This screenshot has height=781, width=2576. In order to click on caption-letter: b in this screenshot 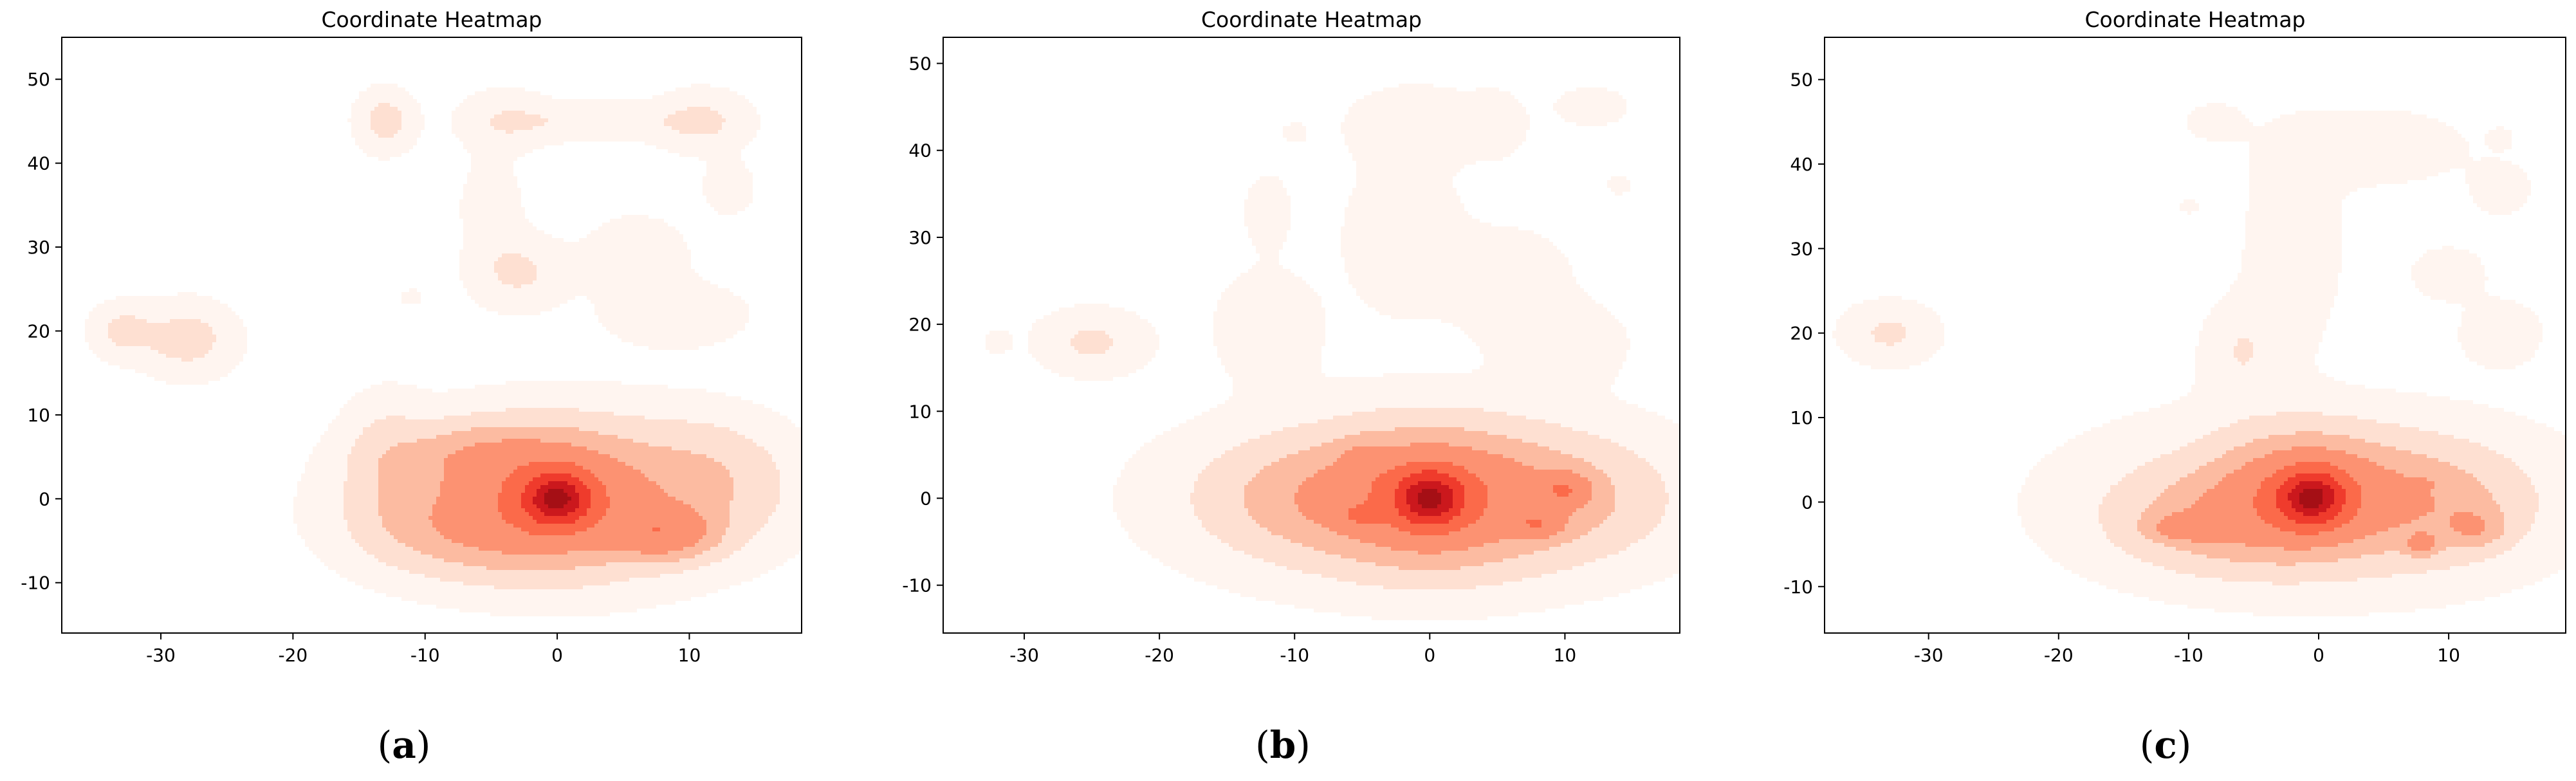, I will do `click(1283, 745)`.